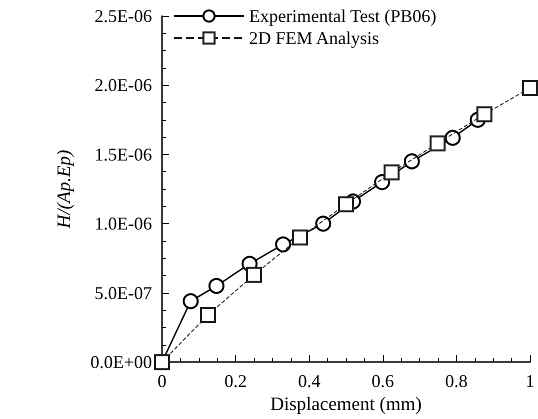 The width and height of the screenshot is (538, 419). I want to click on x-tick-label: 0.6, so click(383, 381).